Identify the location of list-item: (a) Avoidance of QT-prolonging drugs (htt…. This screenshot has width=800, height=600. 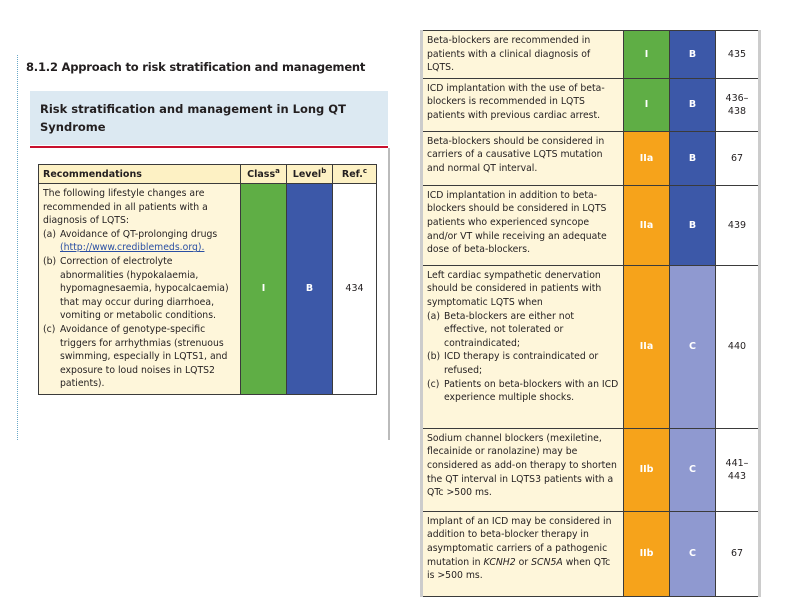
(139, 241).